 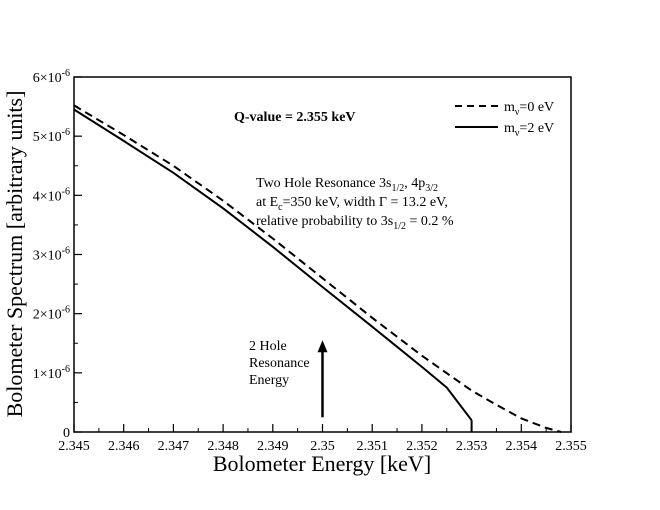 I want to click on x-tick-label: 2.345, so click(x=74, y=446).